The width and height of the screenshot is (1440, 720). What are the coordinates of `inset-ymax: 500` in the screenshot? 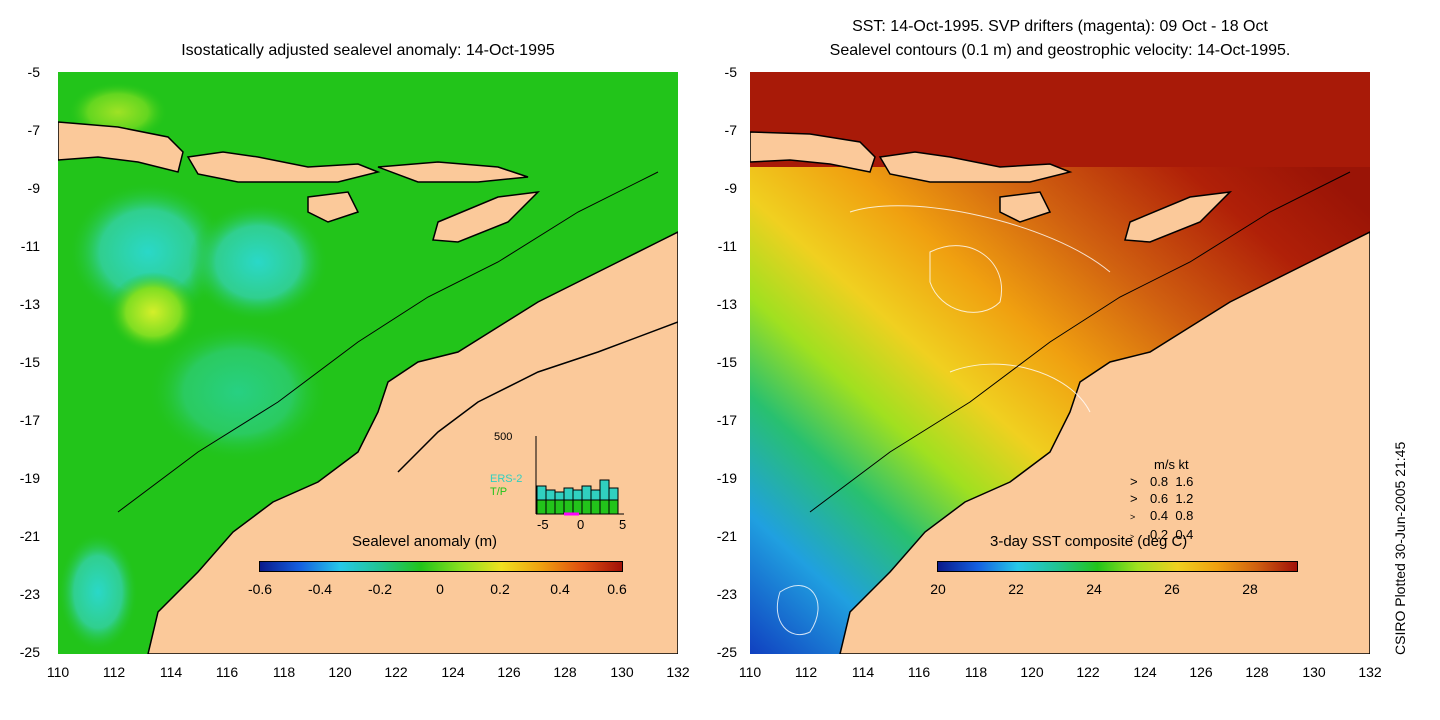 It's located at (503, 437).